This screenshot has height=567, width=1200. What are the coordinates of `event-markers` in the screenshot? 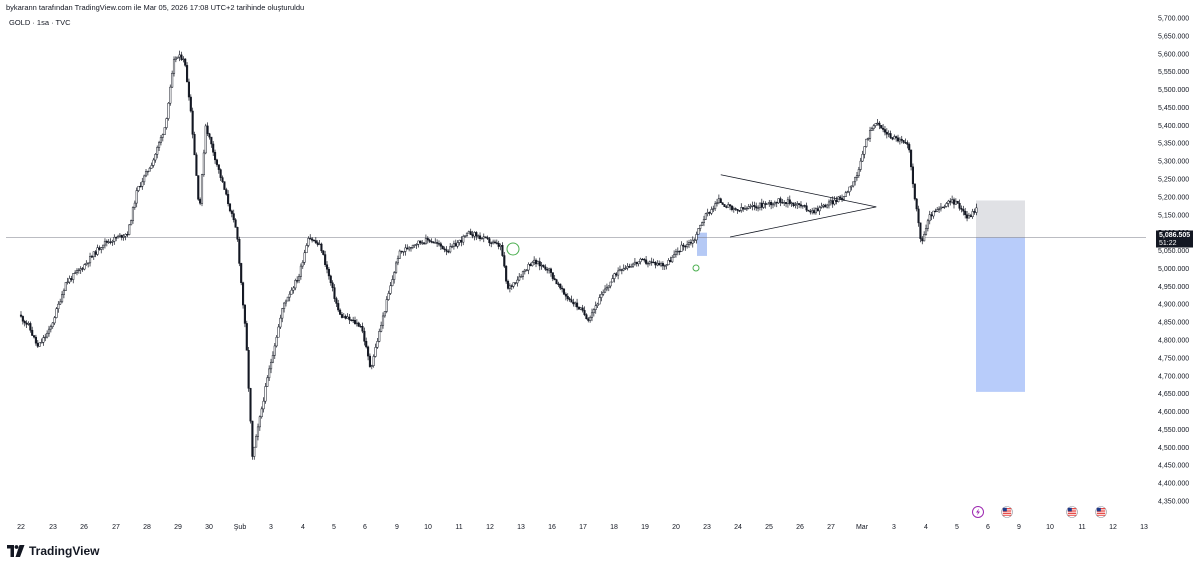 It's located at (1039, 512).